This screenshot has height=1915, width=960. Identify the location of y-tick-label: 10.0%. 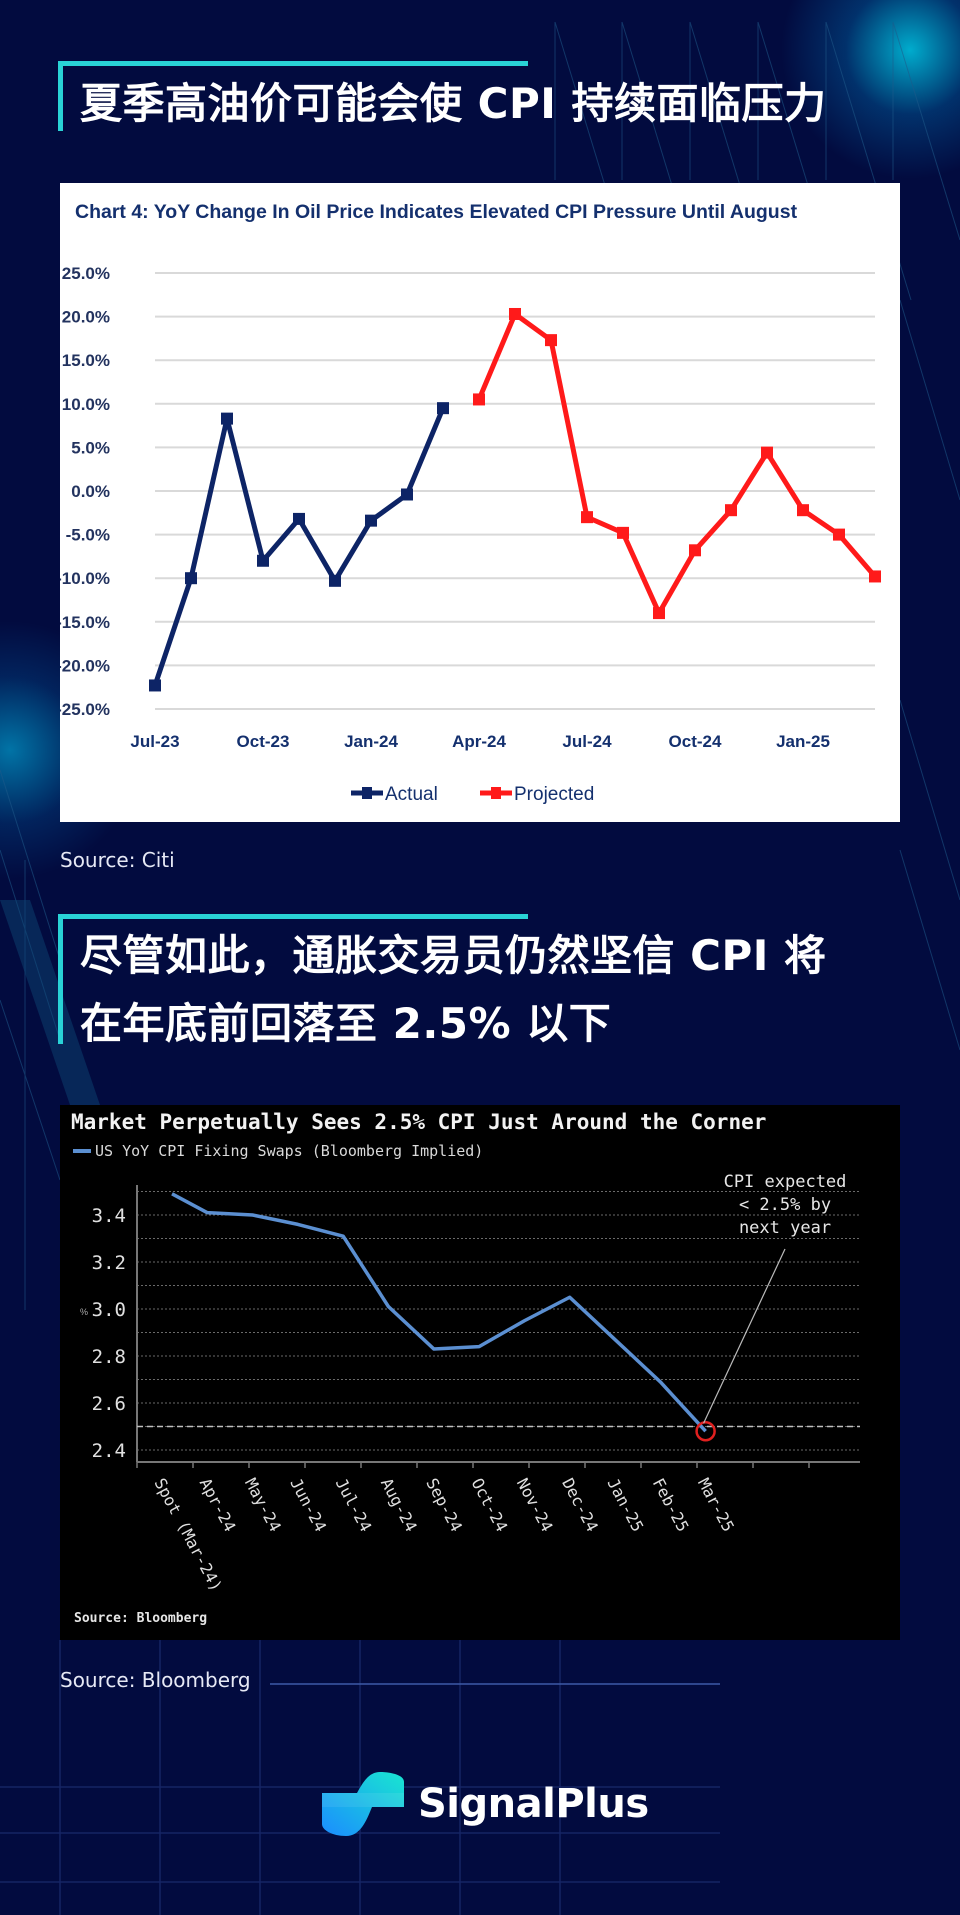
(86, 404).